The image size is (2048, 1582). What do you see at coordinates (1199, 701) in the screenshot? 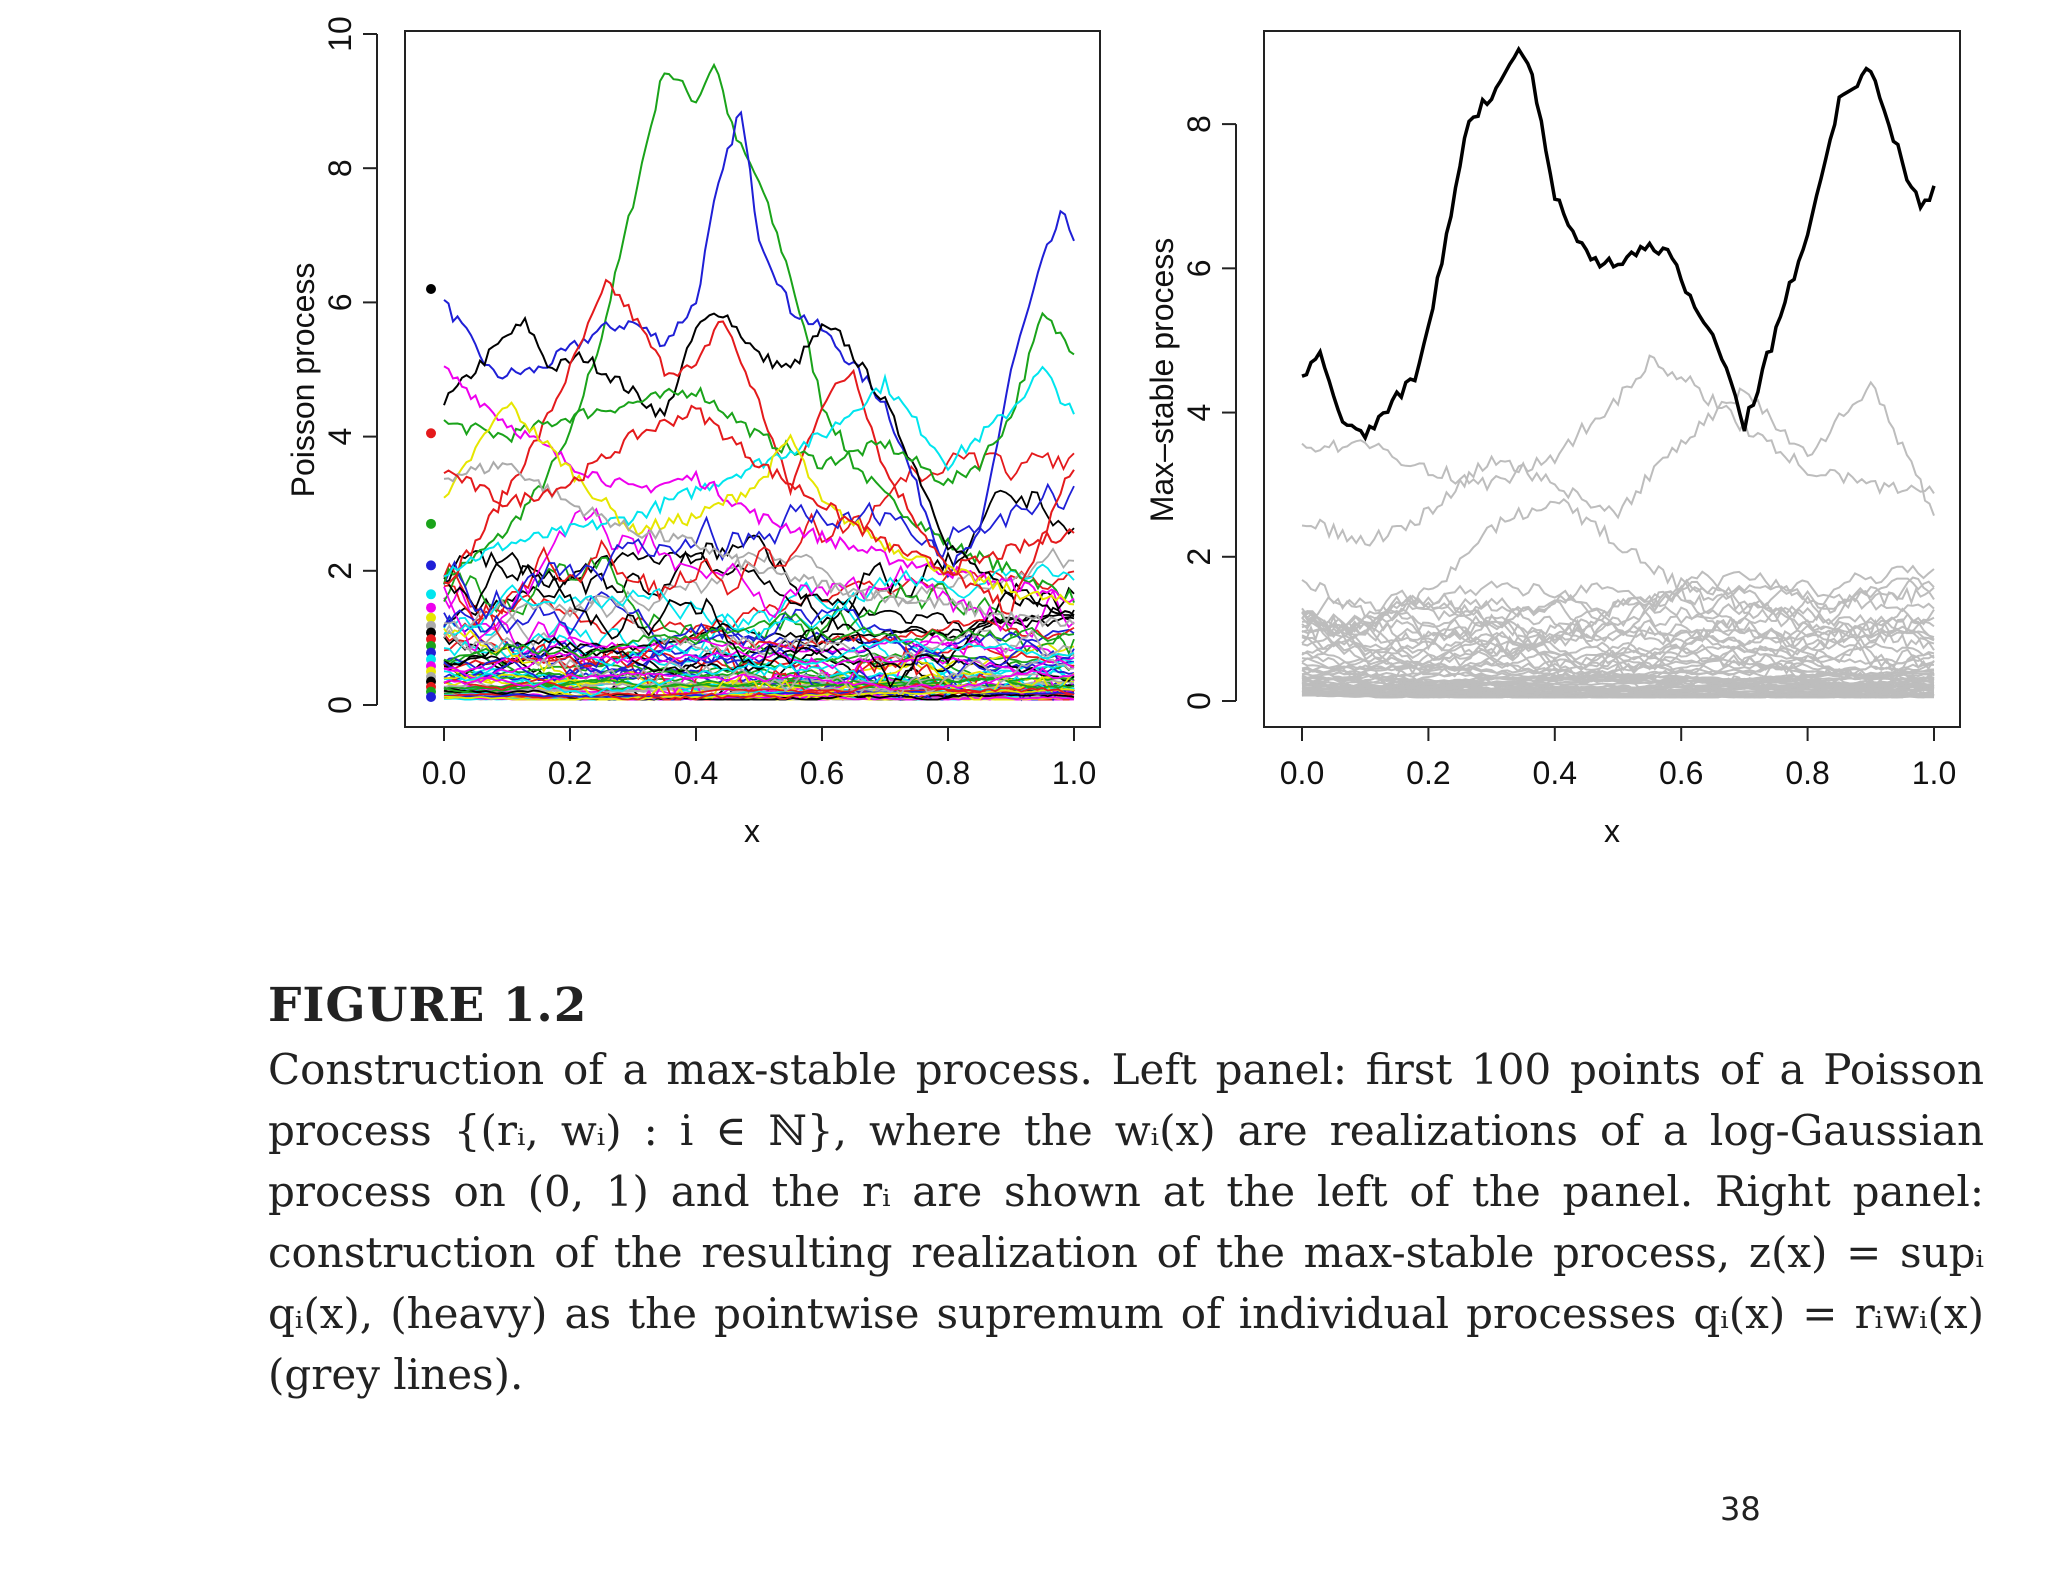
I see `right-y-tick-label: 0` at bounding box center [1199, 701].